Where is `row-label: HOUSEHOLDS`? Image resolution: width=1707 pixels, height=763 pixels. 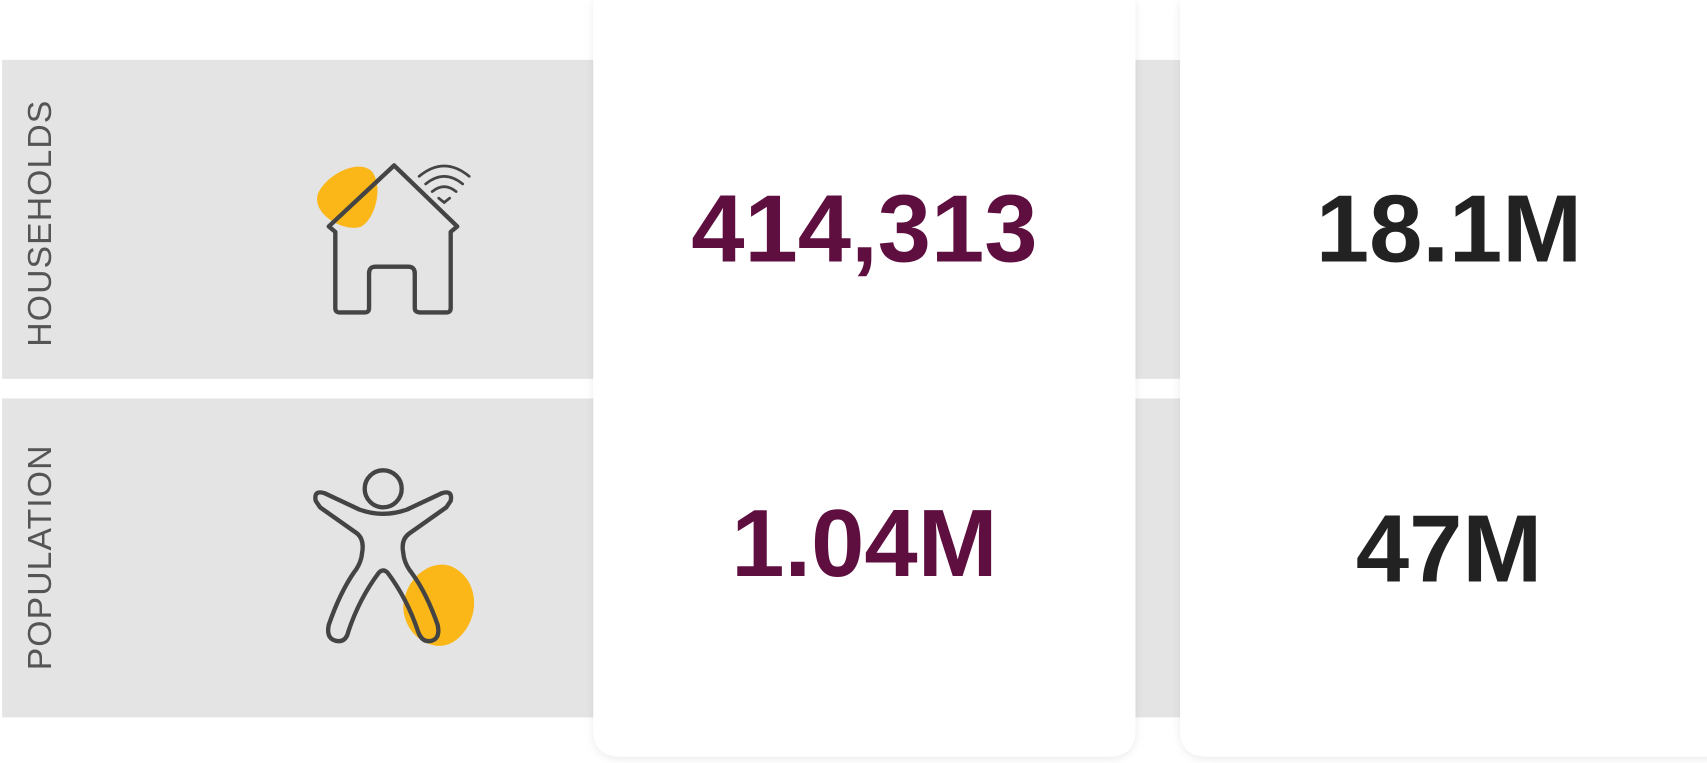 row-label: HOUSEHOLDS is located at coordinates (40, 223).